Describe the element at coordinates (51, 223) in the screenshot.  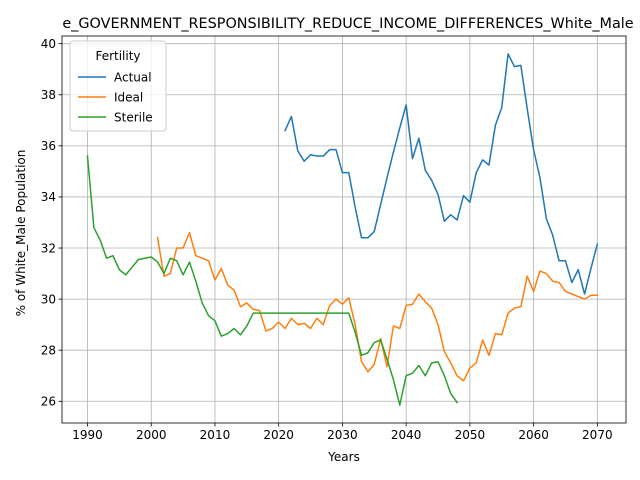
I see `y-axis-ticks: 26 28 30 32 34 36 38 40` at that location.